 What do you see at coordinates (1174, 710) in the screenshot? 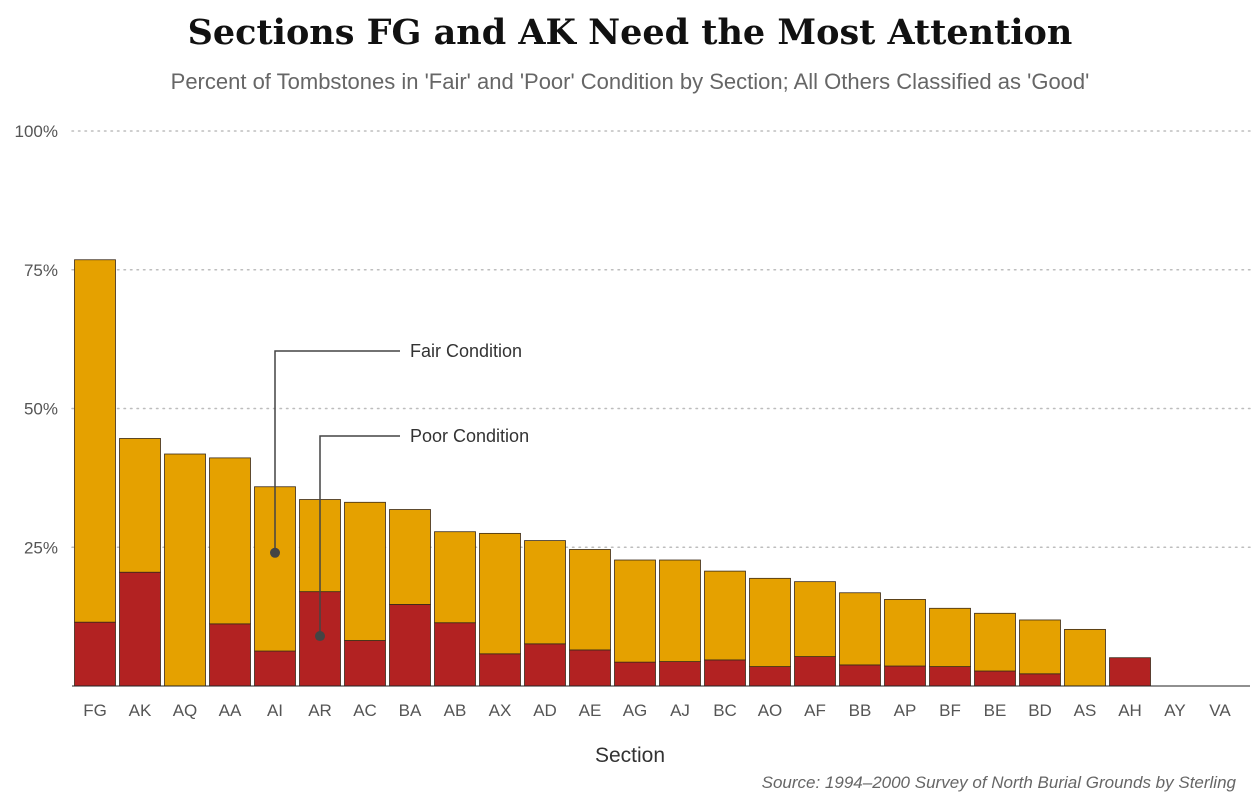
I see `x-tick-label: AY` at bounding box center [1174, 710].